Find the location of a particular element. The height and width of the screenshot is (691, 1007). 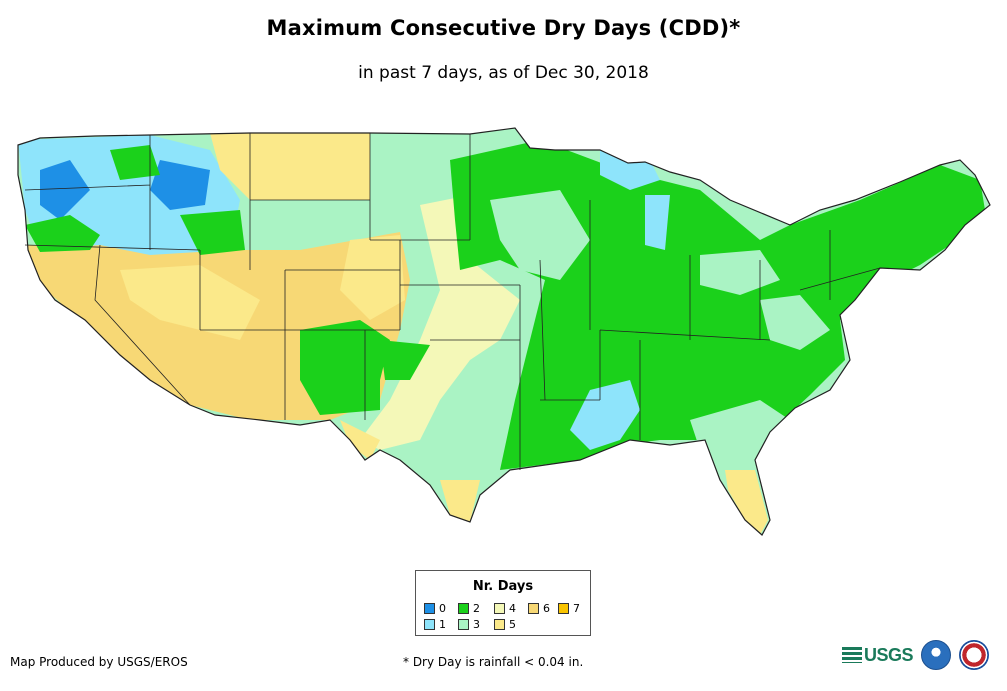

northwest-0day-area is located at coordinates (125, 190).